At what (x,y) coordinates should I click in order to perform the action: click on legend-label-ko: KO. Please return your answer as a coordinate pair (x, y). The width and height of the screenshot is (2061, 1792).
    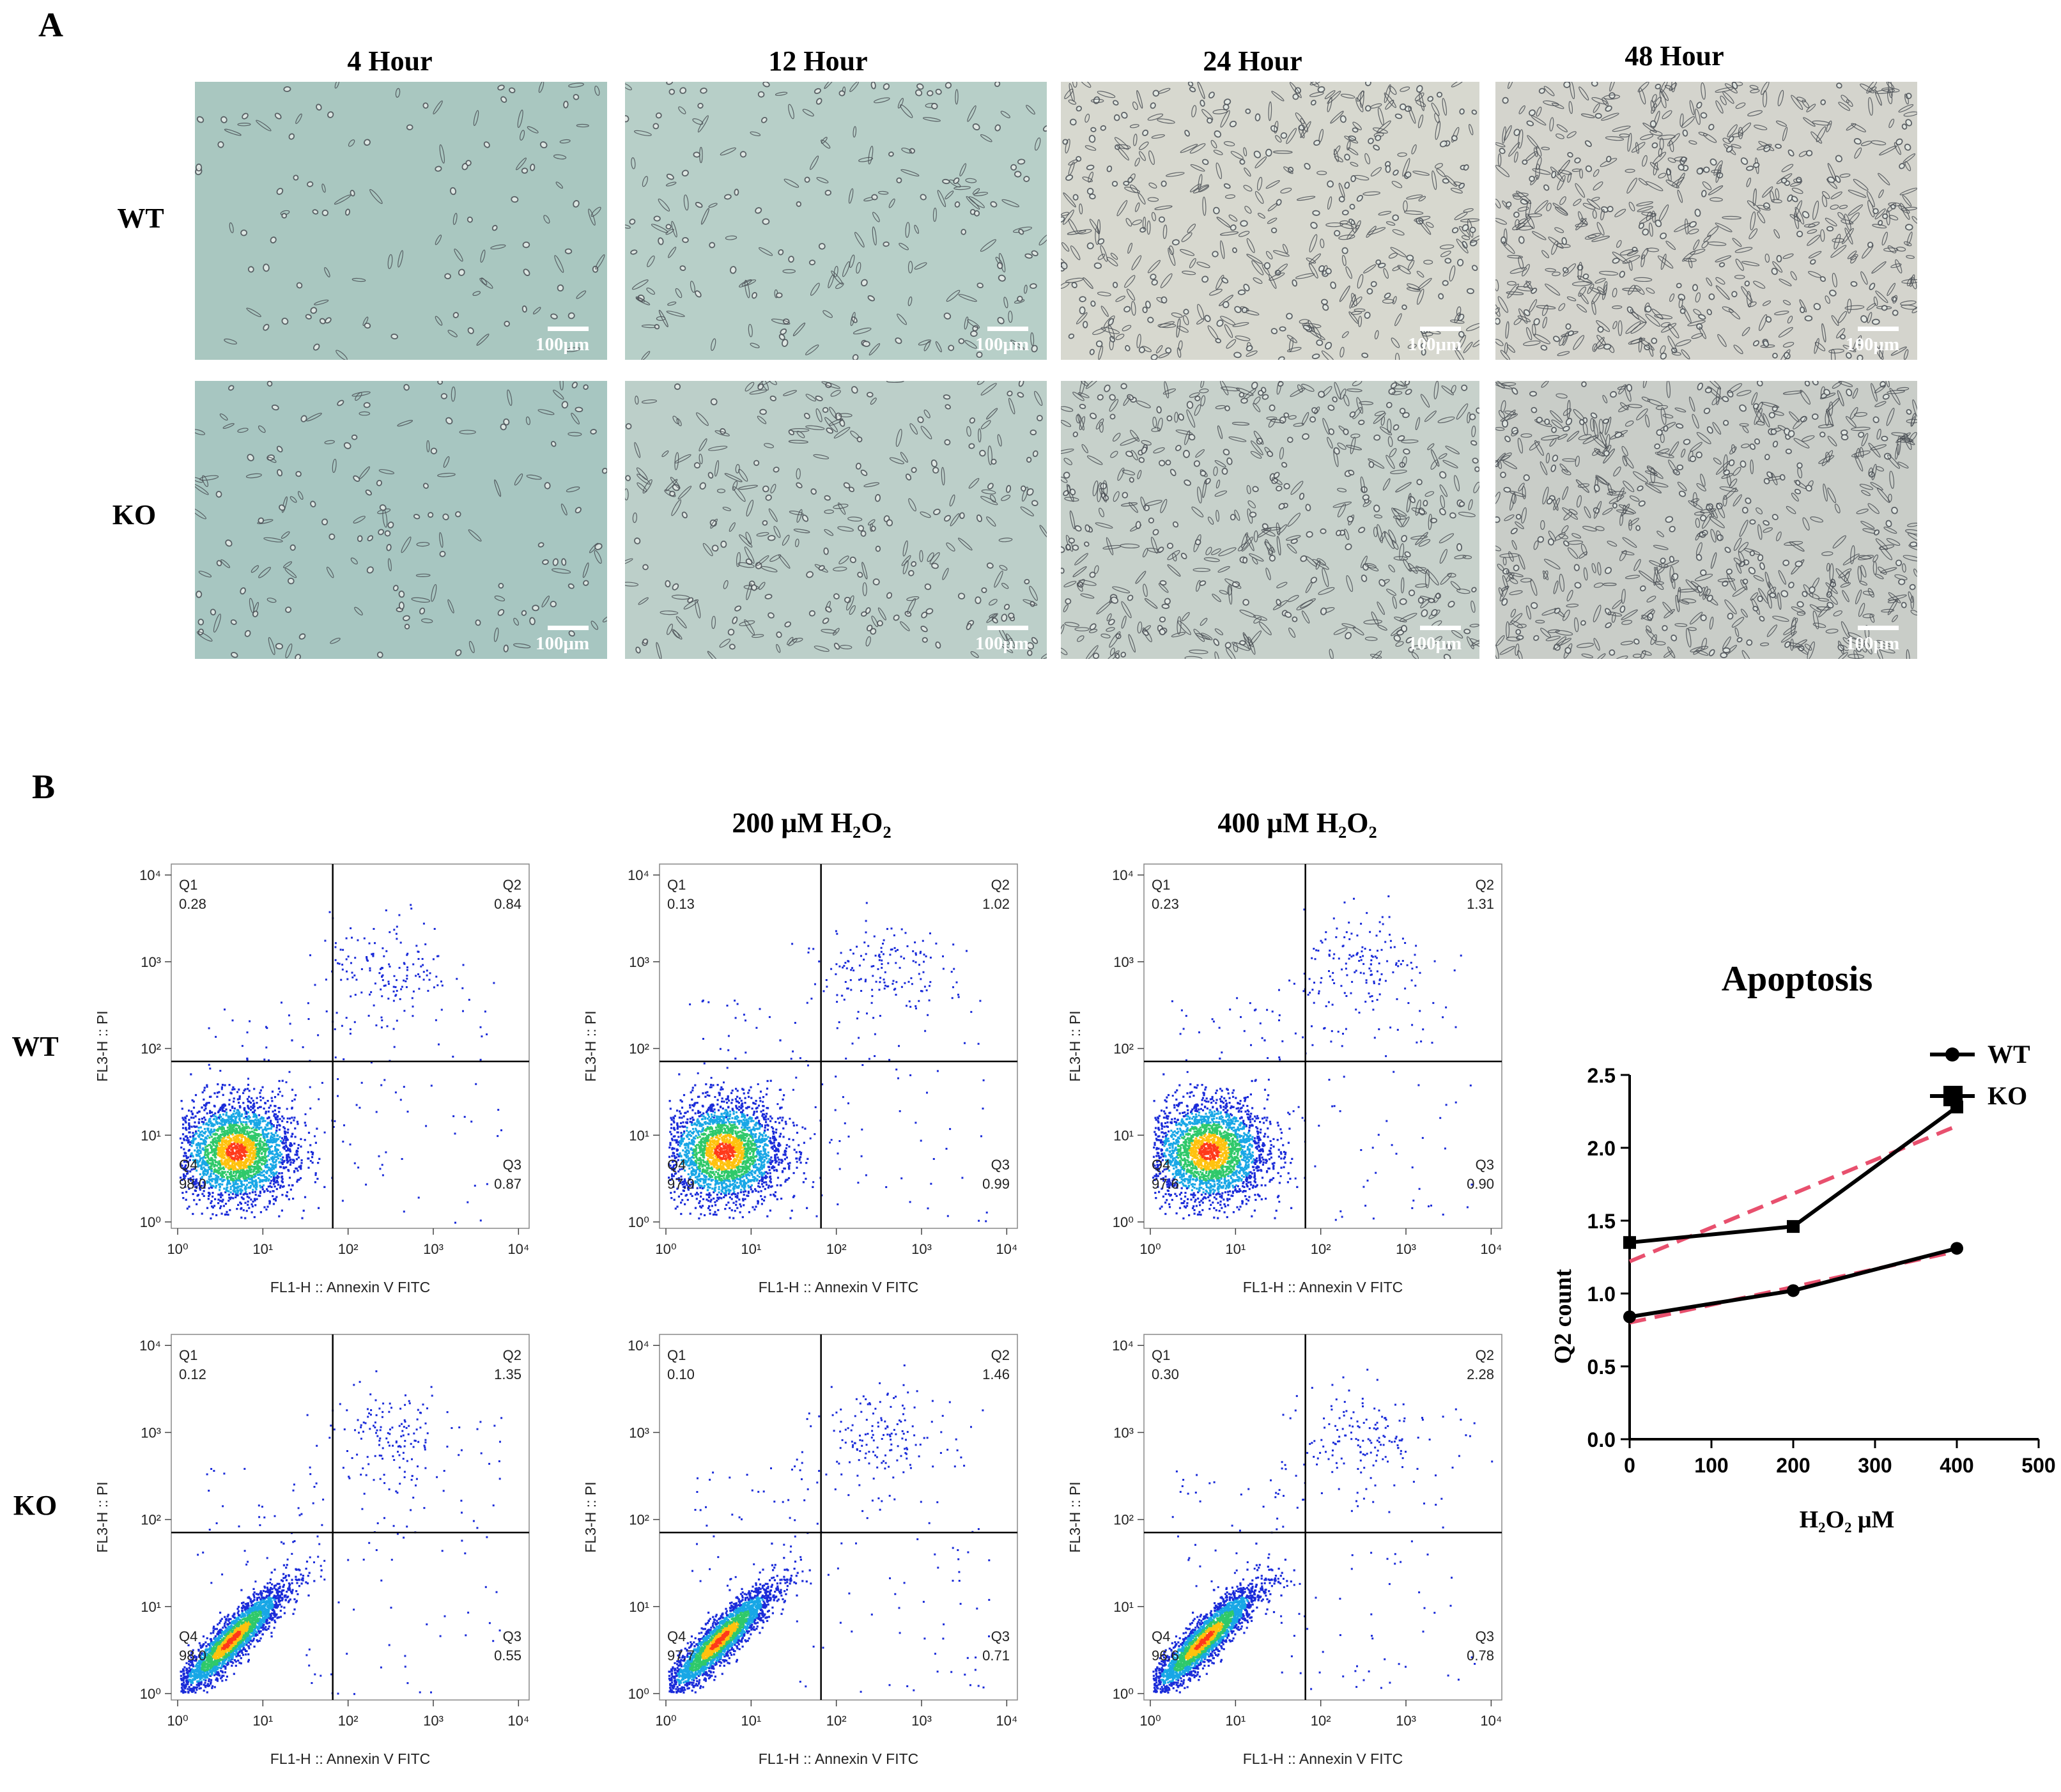
    Looking at the image, I should click on (2007, 1095).